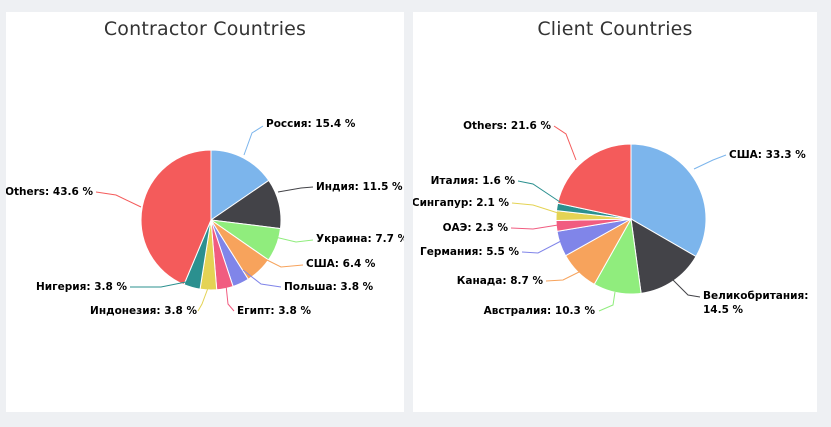 The height and width of the screenshot is (427, 831). I want to click on slice-label: Италия: 1.6 %, so click(473, 181).